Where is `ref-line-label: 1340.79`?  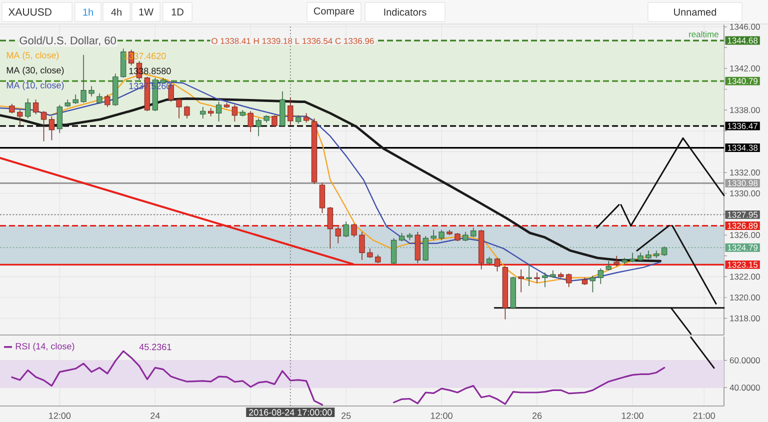
ref-line-label: 1340.79 is located at coordinates (743, 81).